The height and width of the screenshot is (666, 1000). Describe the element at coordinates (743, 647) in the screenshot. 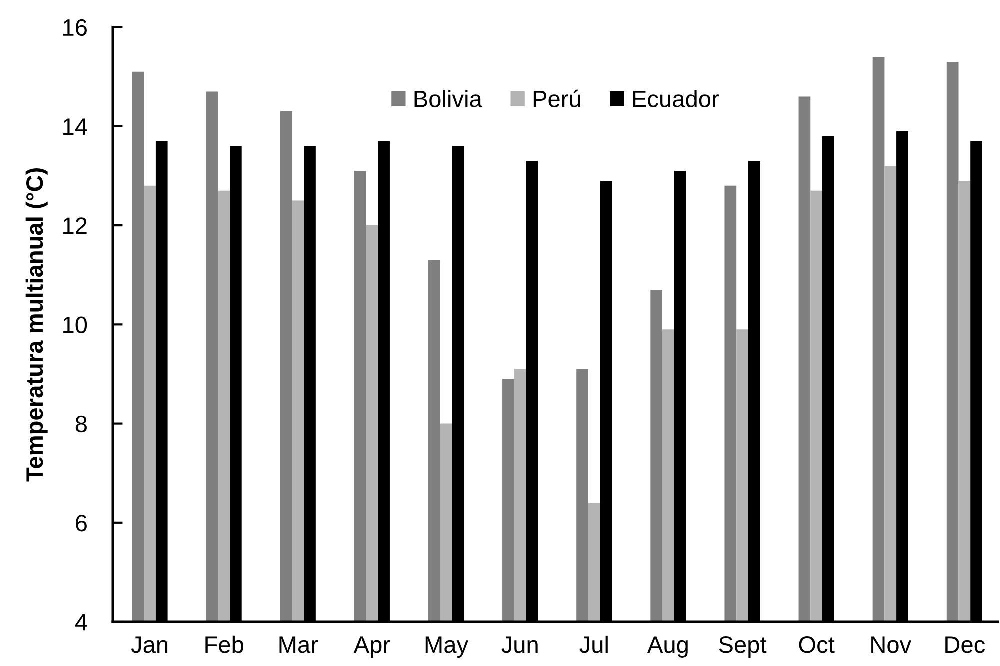

I see `x-tick-label: Sept` at that location.